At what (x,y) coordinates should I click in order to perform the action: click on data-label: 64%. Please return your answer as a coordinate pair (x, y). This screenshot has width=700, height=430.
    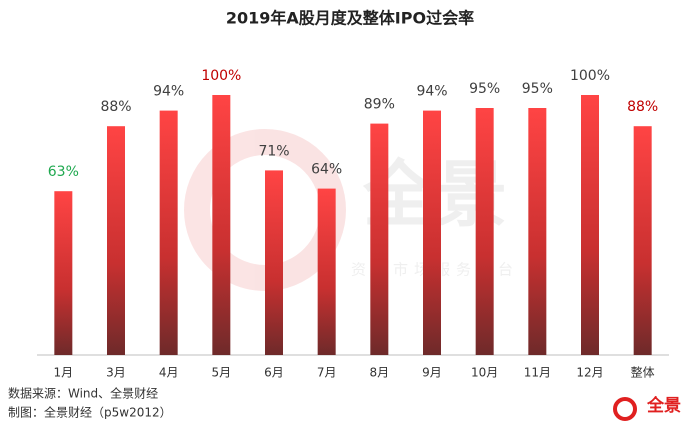
    Looking at the image, I should click on (326, 170).